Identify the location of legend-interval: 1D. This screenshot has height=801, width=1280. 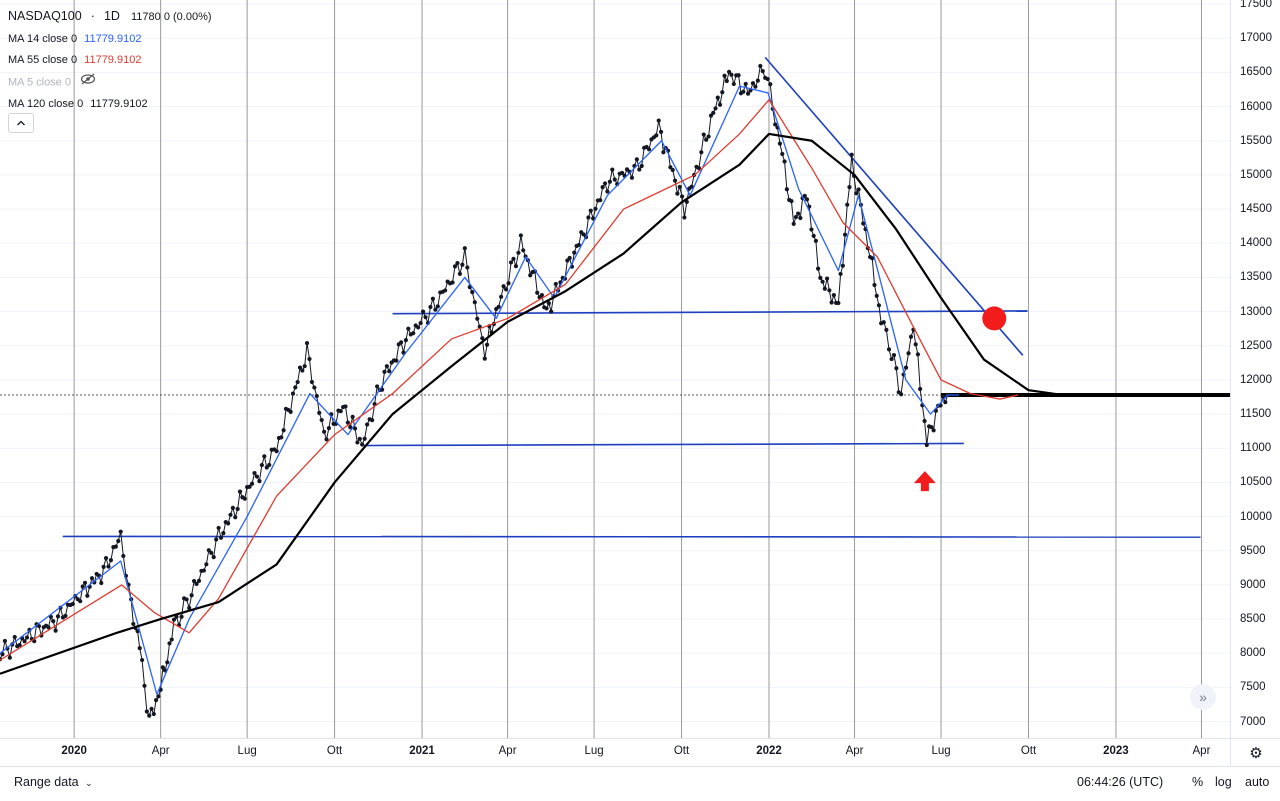
(111, 16).